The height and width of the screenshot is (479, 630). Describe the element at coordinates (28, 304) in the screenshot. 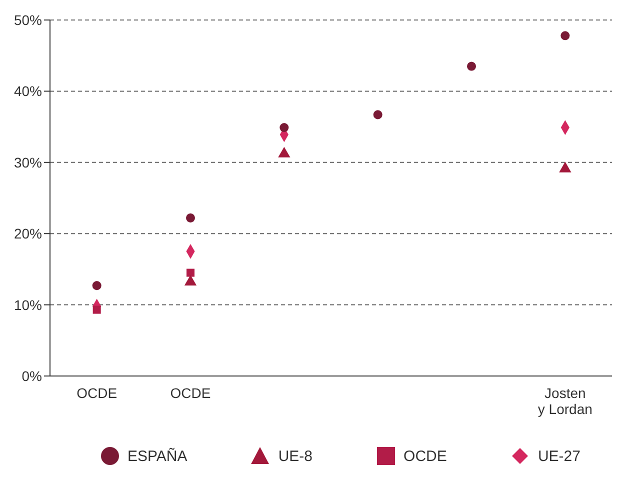

I see `y-tick-label: 10%` at that location.